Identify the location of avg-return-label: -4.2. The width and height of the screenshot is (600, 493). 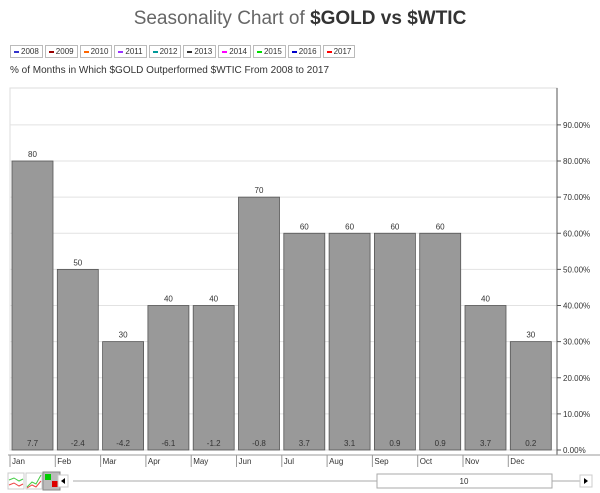
(123, 443).